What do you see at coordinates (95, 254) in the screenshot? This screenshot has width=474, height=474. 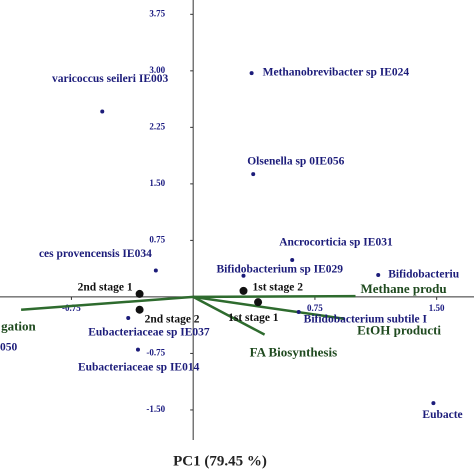 I see `species-label: ces provencensis IE034` at bounding box center [95, 254].